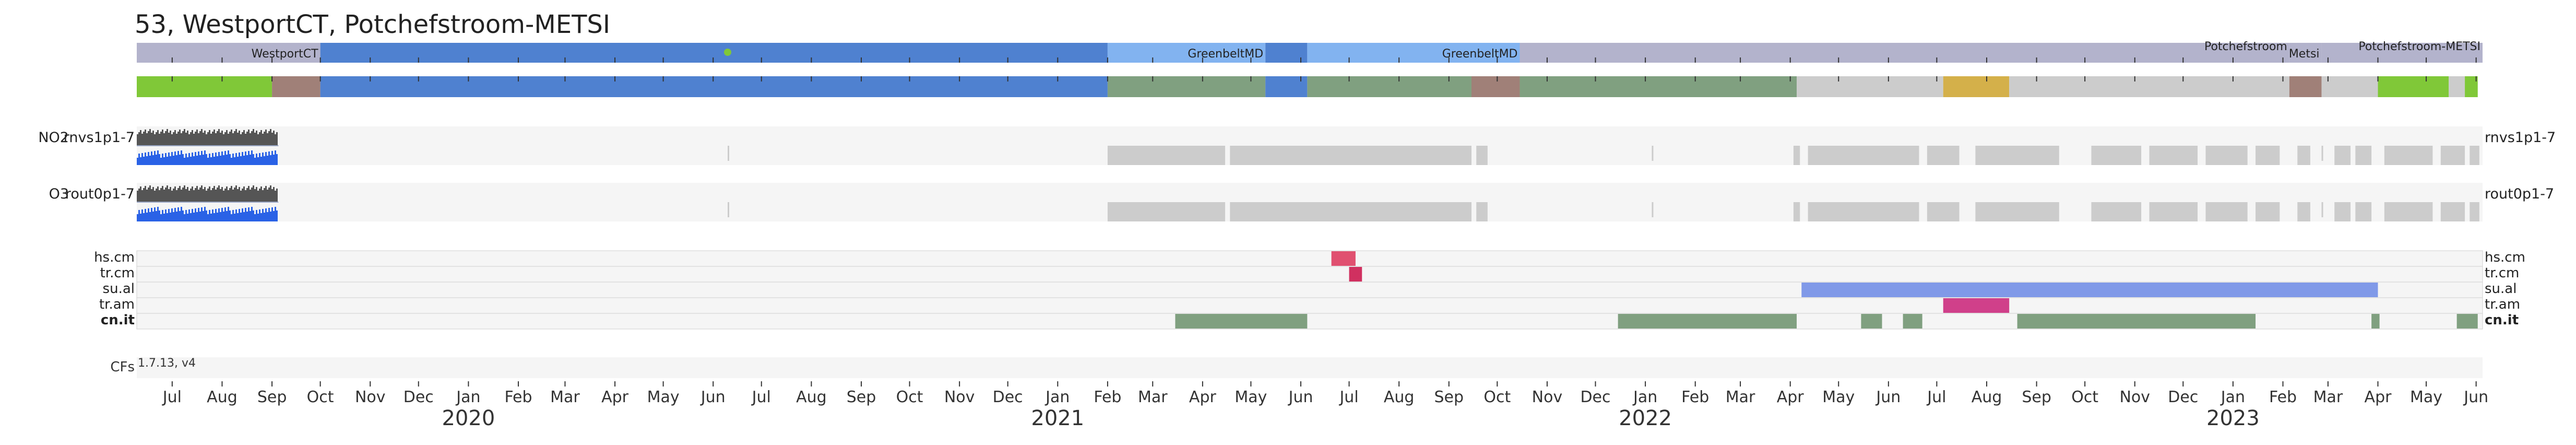  What do you see at coordinates (615, 397) in the screenshot?
I see `month-label: Apr` at bounding box center [615, 397].